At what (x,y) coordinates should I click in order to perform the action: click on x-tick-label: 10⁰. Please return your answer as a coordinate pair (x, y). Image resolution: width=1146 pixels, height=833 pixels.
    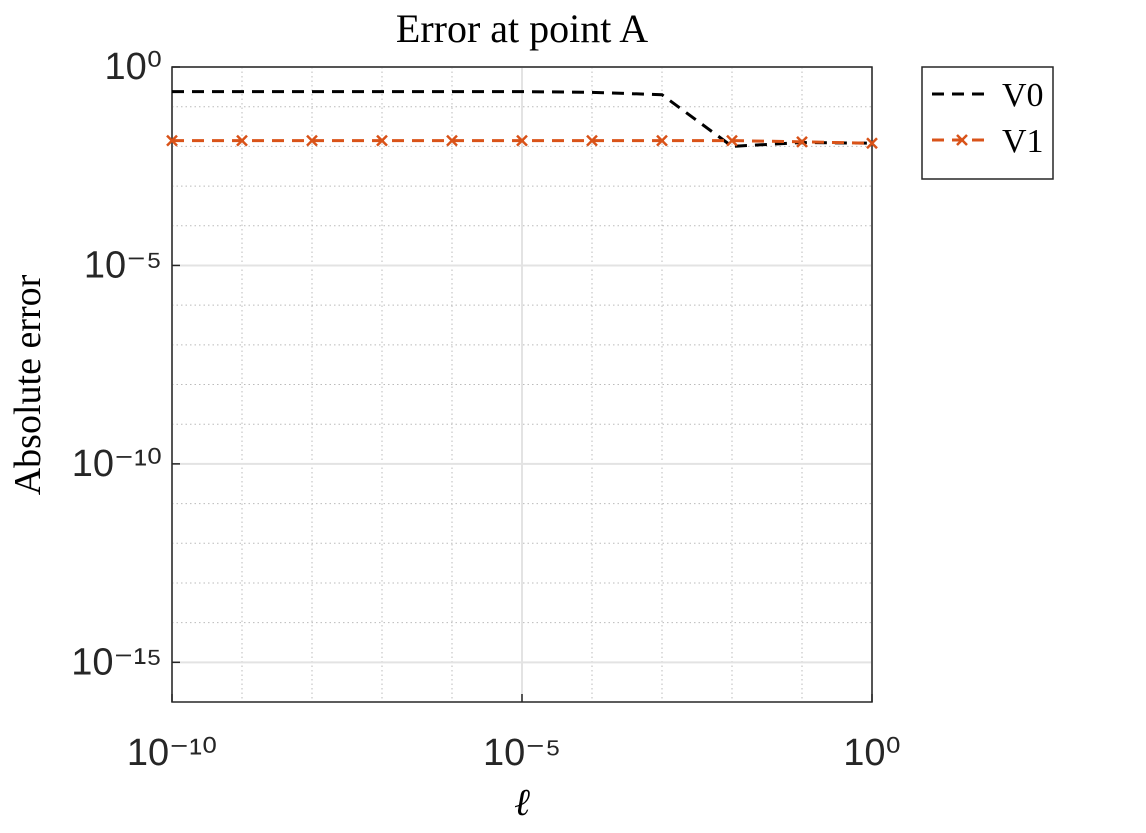
    Looking at the image, I should click on (872, 753).